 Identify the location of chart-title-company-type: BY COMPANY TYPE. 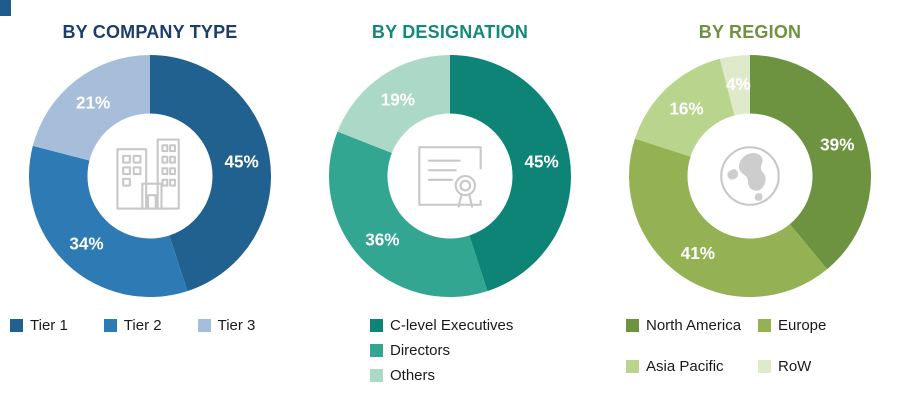
(150, 32).